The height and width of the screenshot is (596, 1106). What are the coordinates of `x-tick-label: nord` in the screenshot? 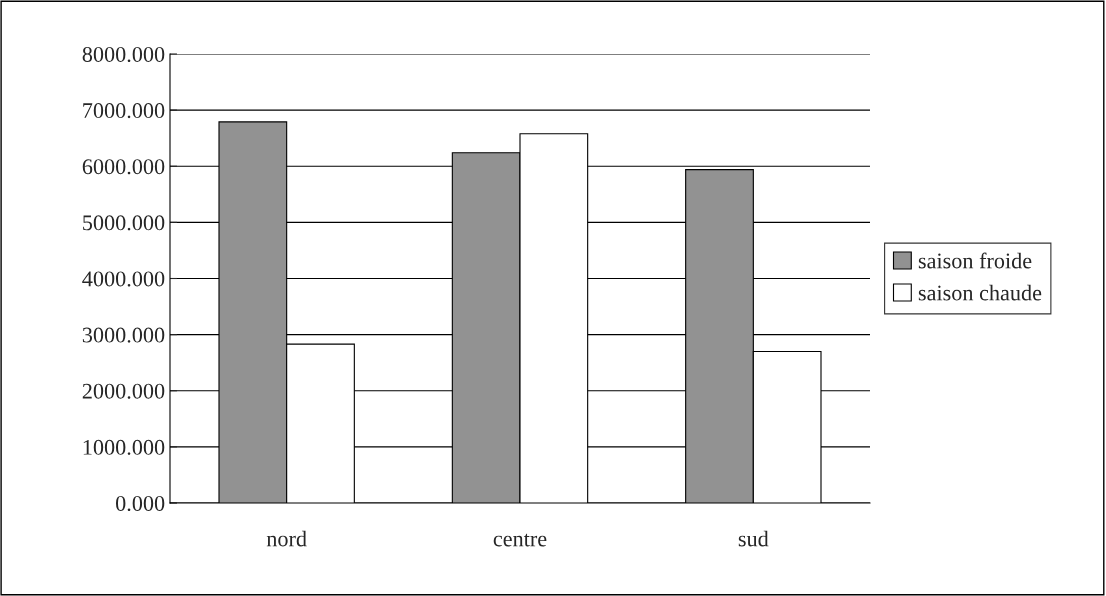 It's located at (286, 538).